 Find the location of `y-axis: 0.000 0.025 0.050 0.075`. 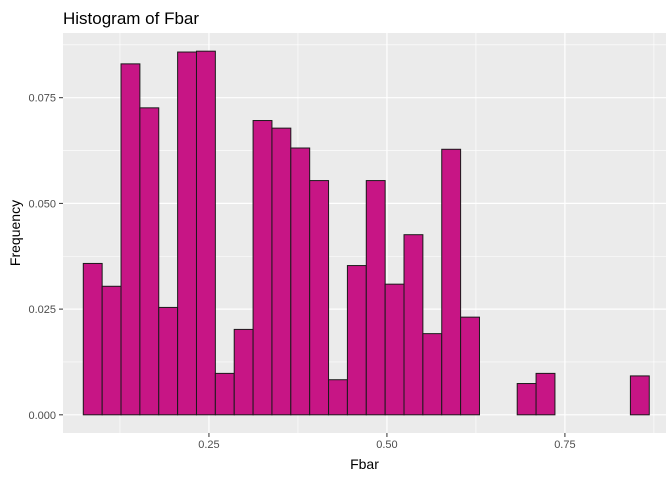

y-axis: 0.000 0.025 0.050 0.075 is located at coordinates (45, 257).